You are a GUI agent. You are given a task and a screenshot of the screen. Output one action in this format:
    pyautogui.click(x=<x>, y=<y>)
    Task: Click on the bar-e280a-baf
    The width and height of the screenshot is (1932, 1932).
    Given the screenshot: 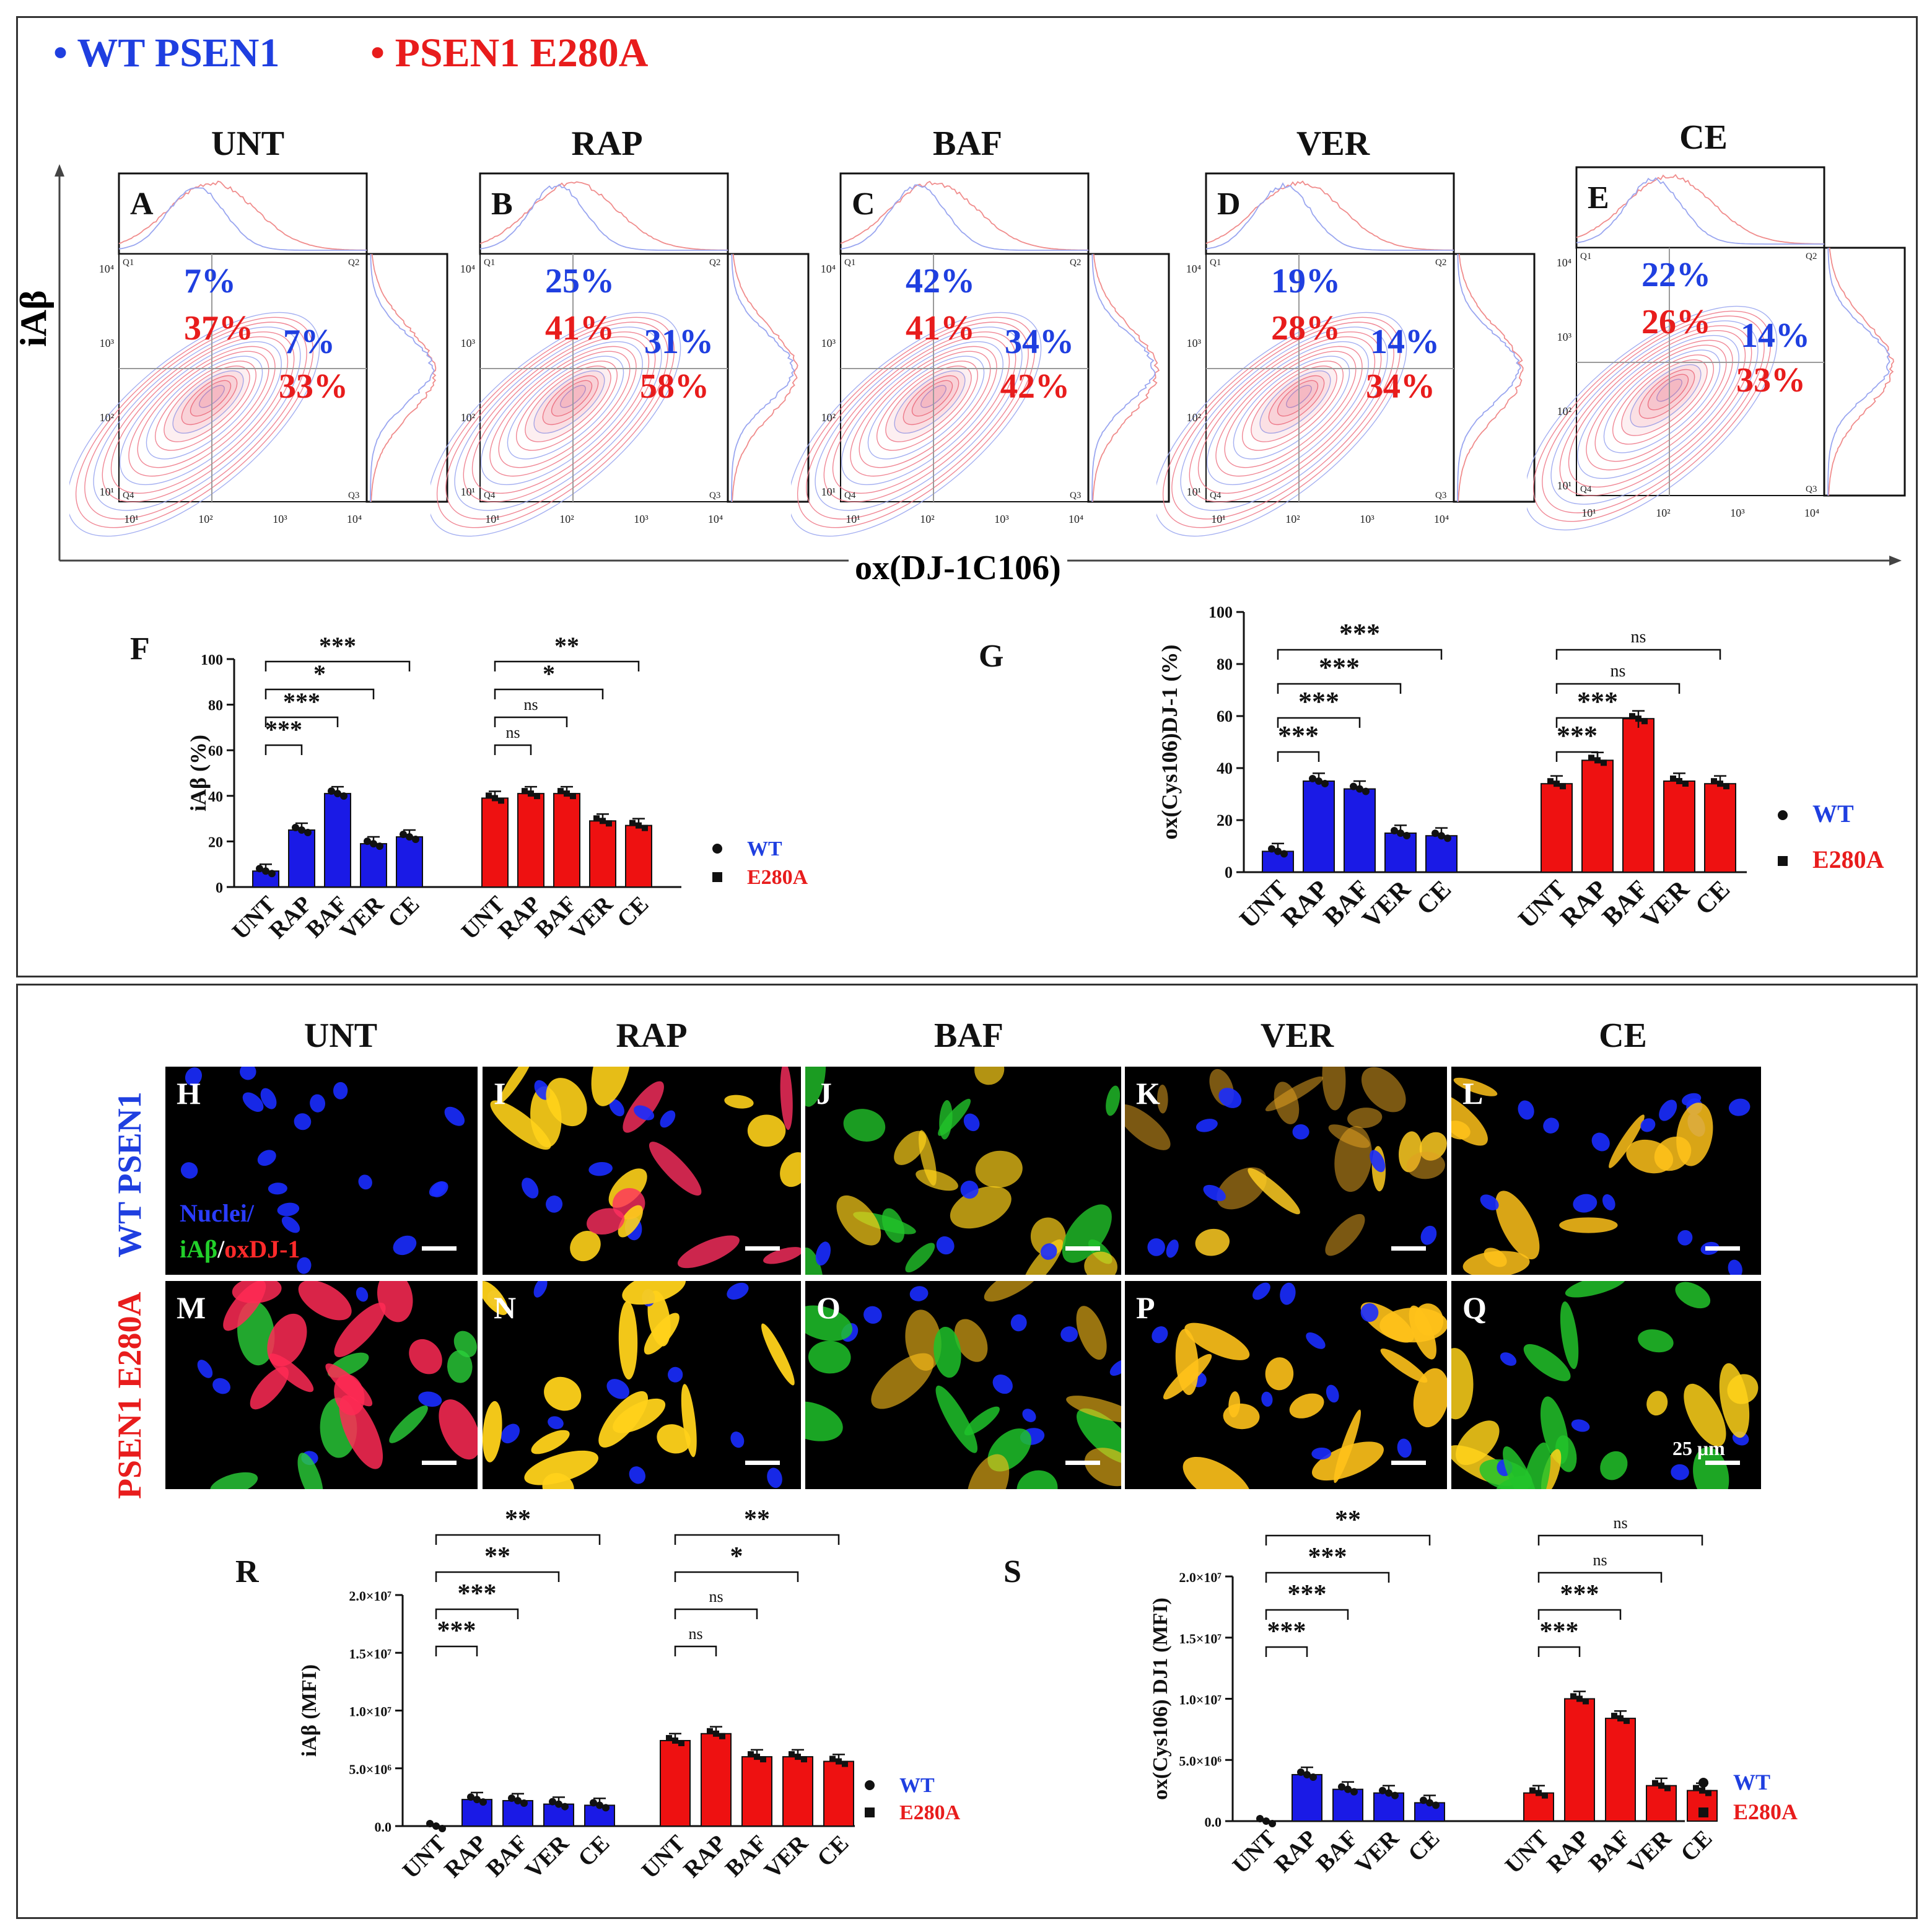 What is the action you would take?
    pyautogui.click(x=1620, y=1770)
    